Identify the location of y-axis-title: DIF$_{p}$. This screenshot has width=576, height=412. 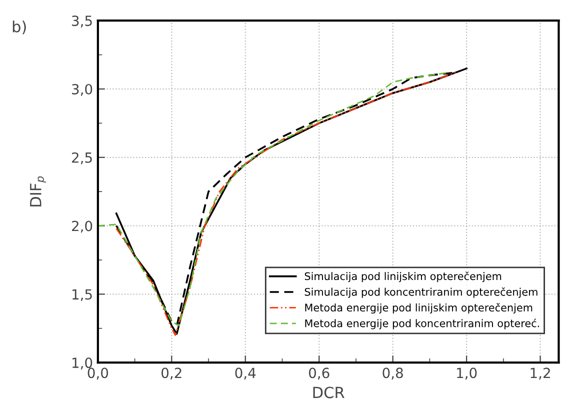
(38, 191).